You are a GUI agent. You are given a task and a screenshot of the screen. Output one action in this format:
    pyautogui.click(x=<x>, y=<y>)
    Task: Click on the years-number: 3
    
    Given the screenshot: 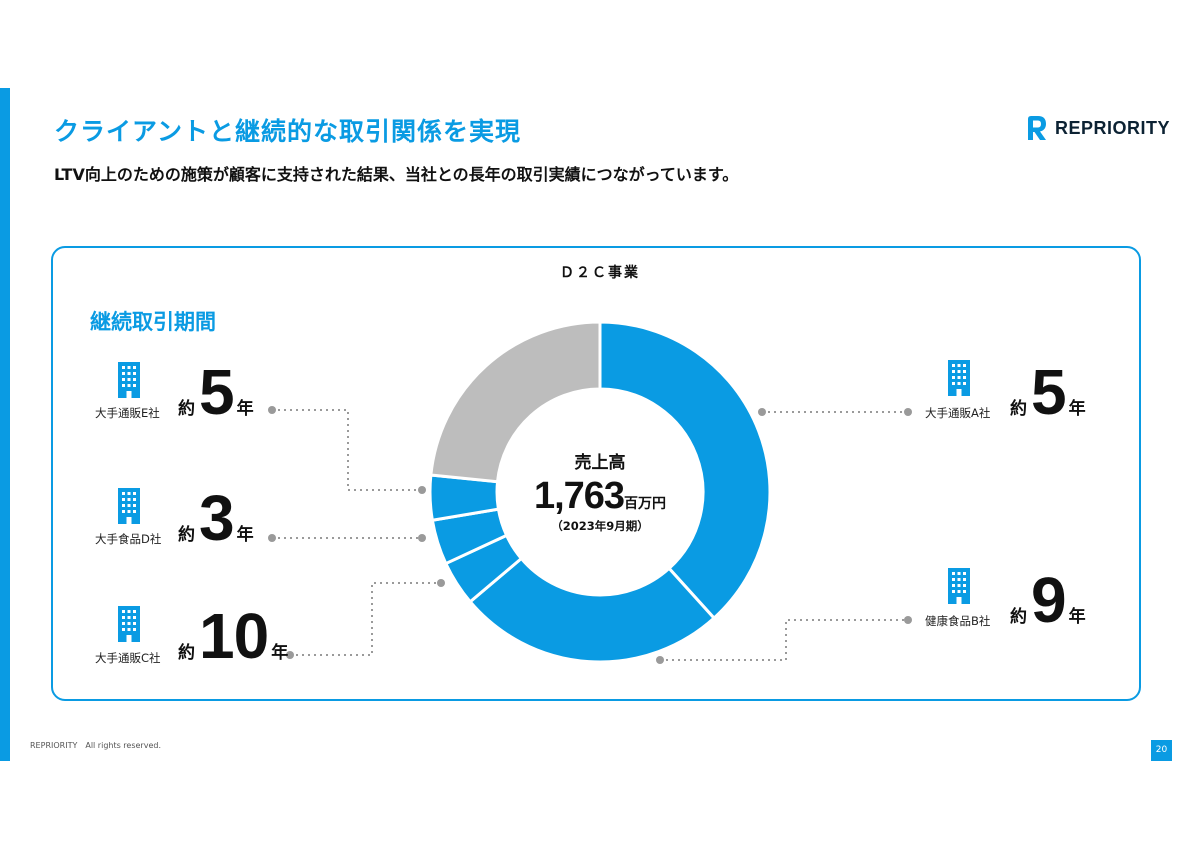 What is the action you would take?
    pyautogui.click(x=217, y=518)
    